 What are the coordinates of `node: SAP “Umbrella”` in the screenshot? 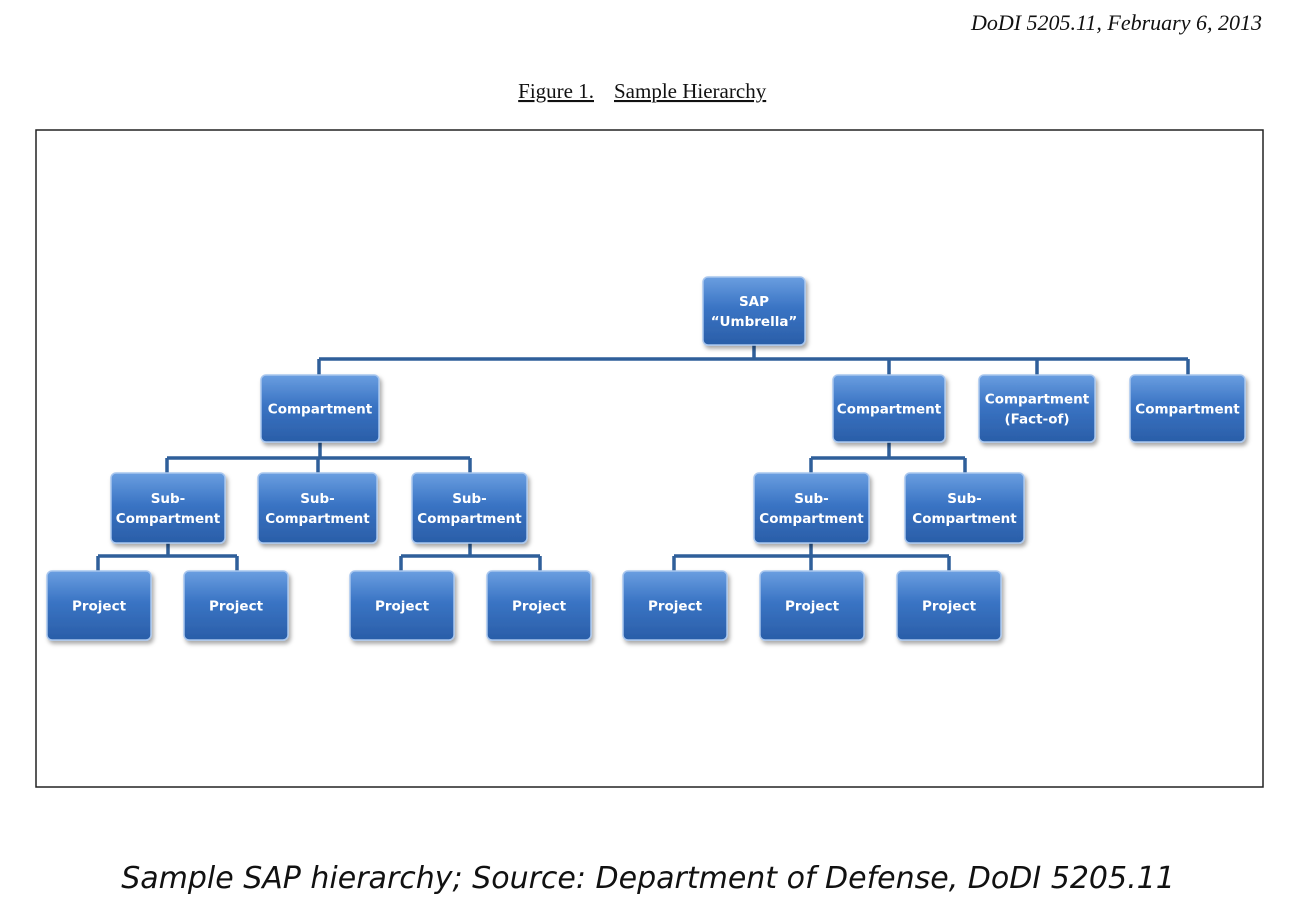 It's located at (754, 311).